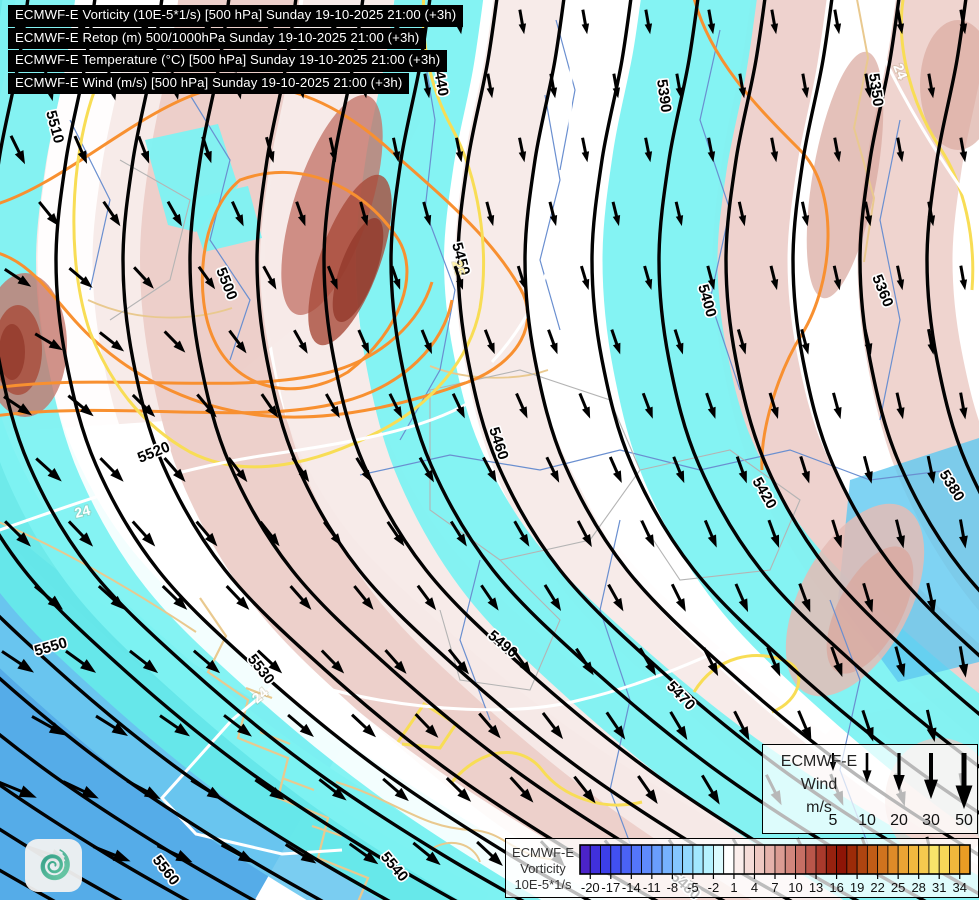 The height and width of the screenshot is (900, 979). I want to click on wind-legend-param: Wind, so click(819, 784).